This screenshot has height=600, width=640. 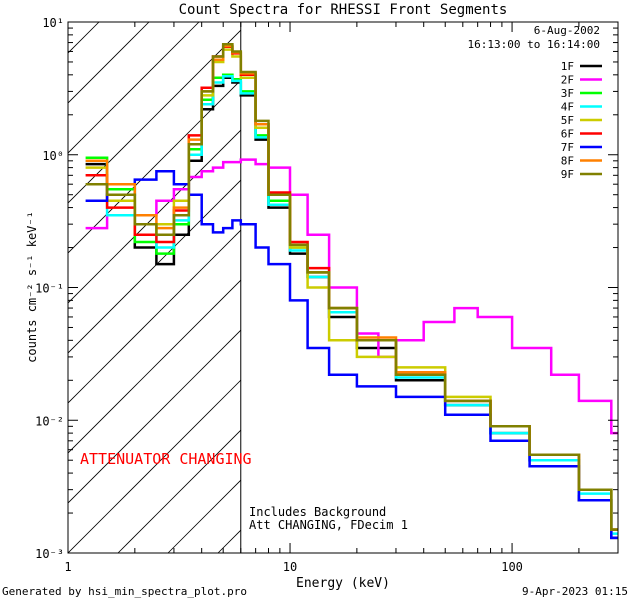 What do you see at coordinates (567, 120) in the screenshot?
I see `legend-label: 5F` at bounding box center [567, 120].